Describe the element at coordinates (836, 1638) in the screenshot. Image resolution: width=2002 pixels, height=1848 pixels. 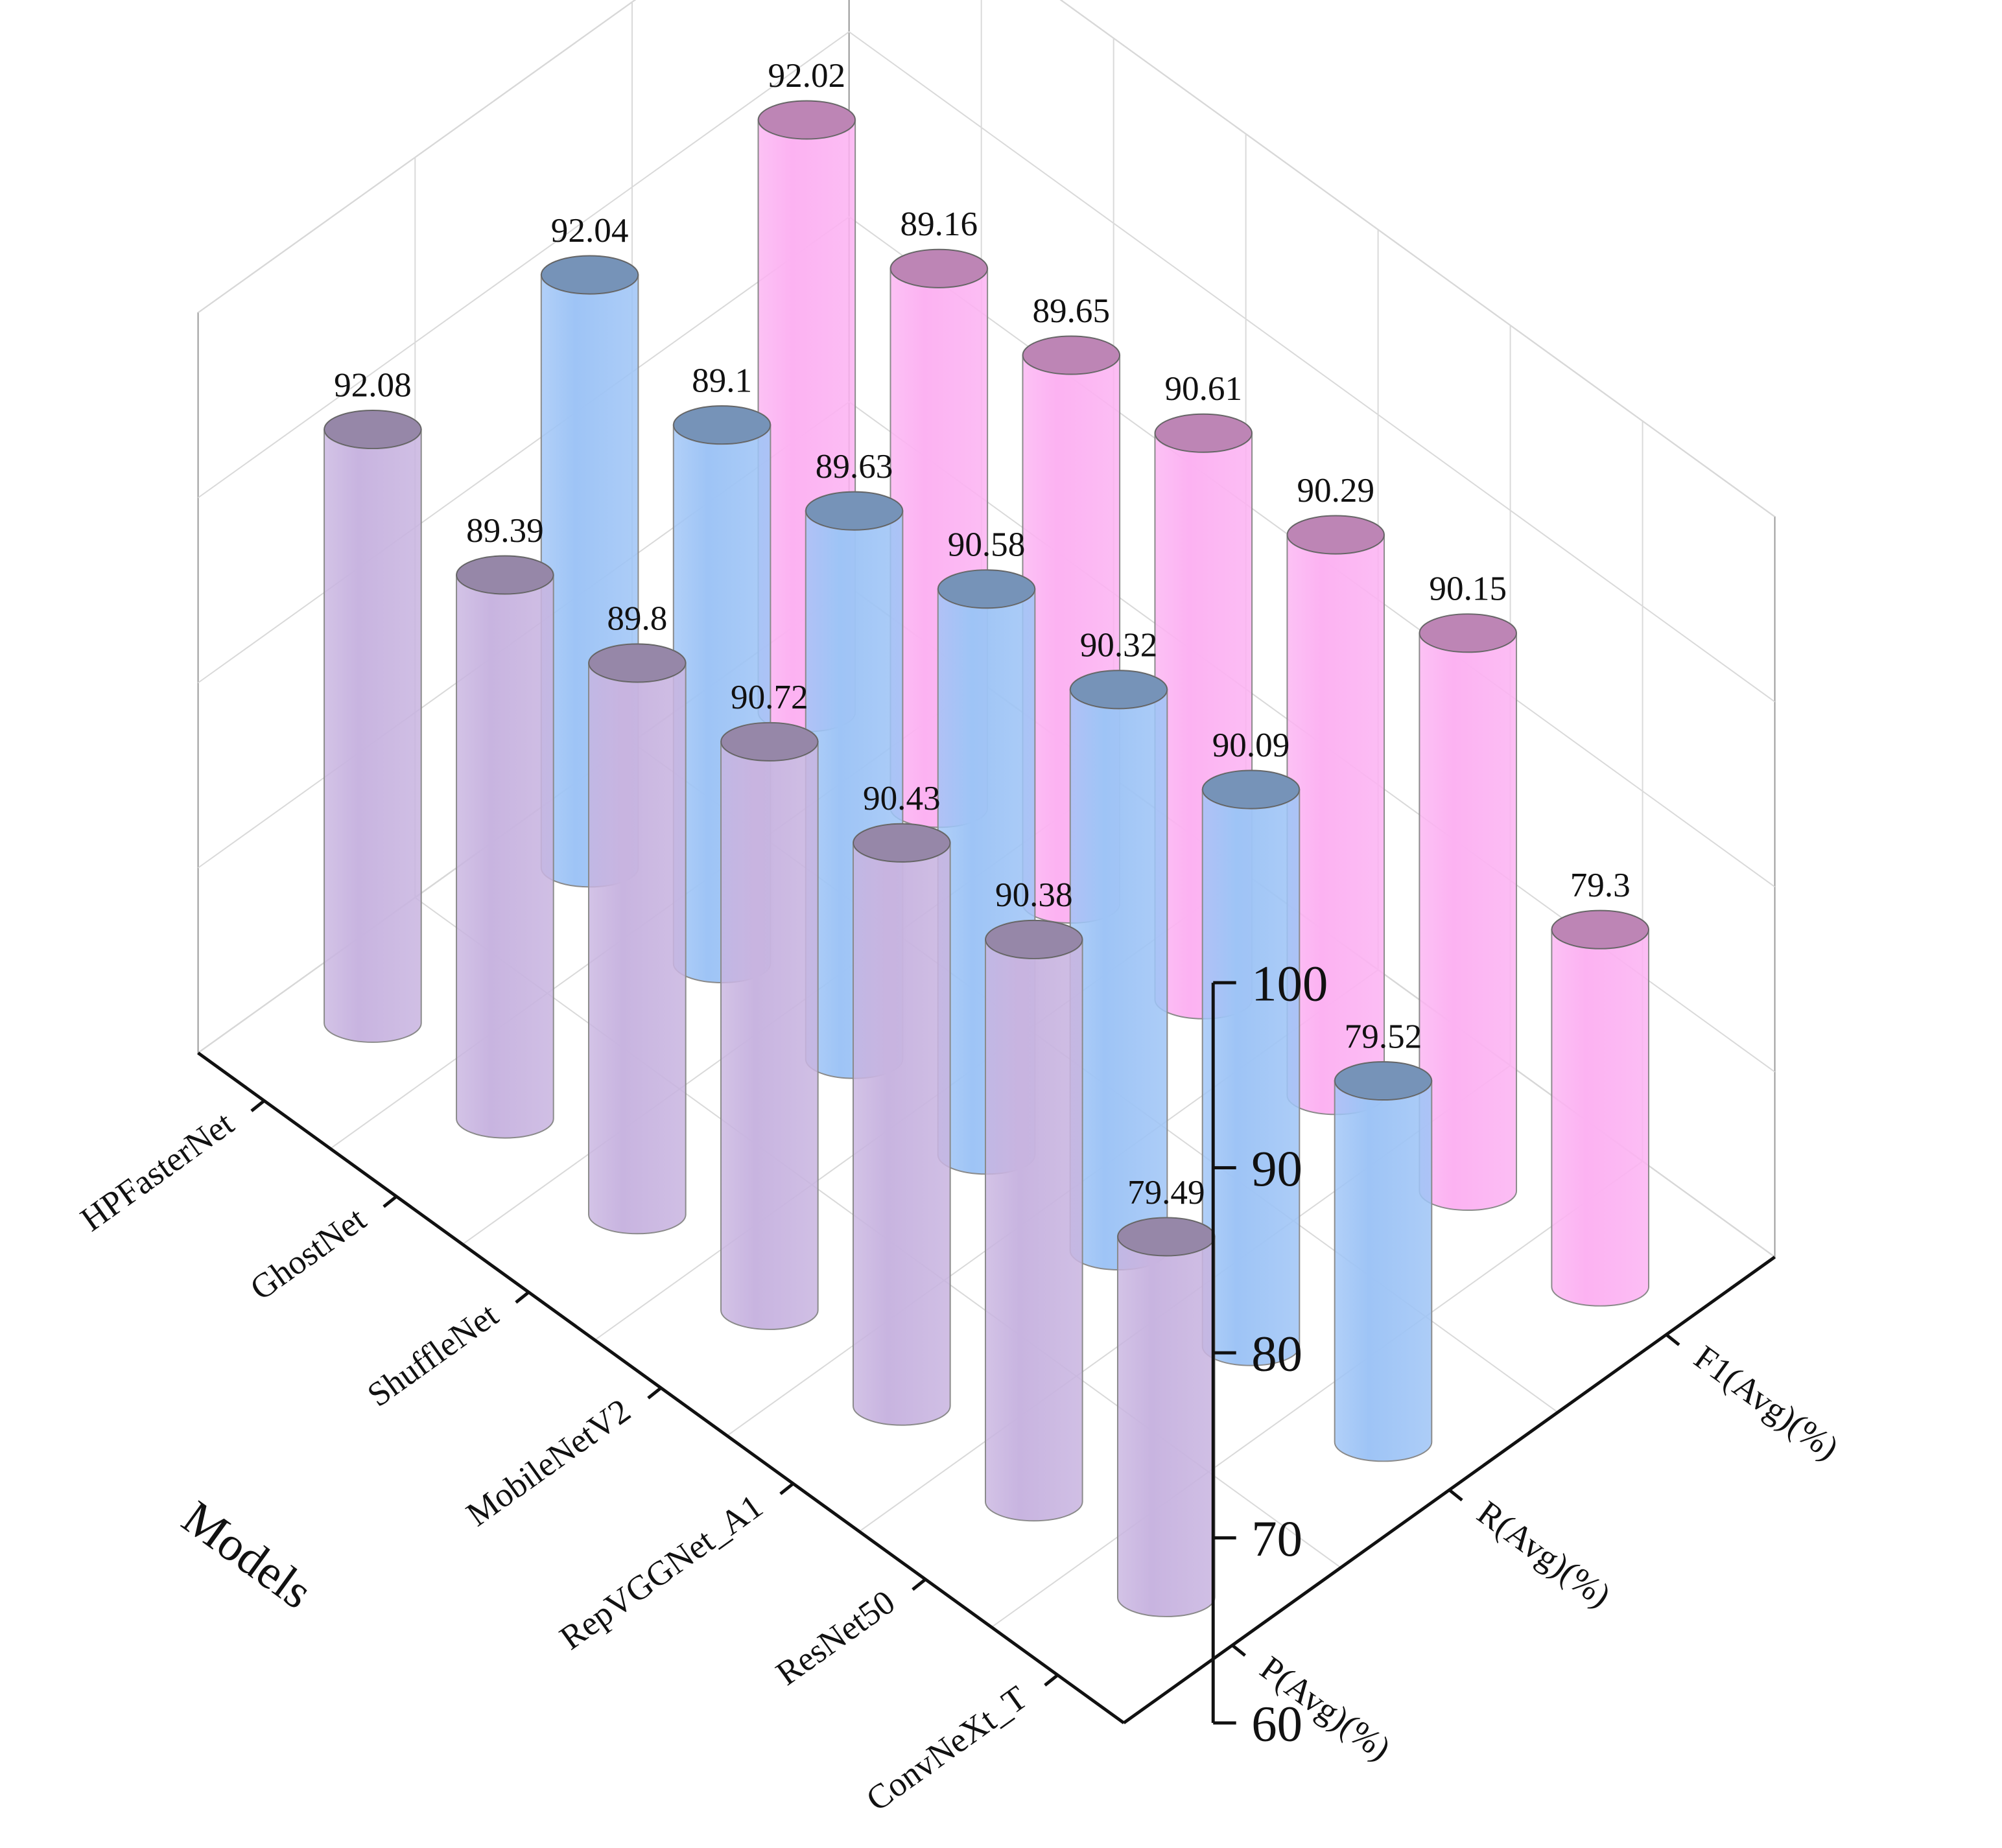
I see `x-tick-label: ResNet50` at that location.